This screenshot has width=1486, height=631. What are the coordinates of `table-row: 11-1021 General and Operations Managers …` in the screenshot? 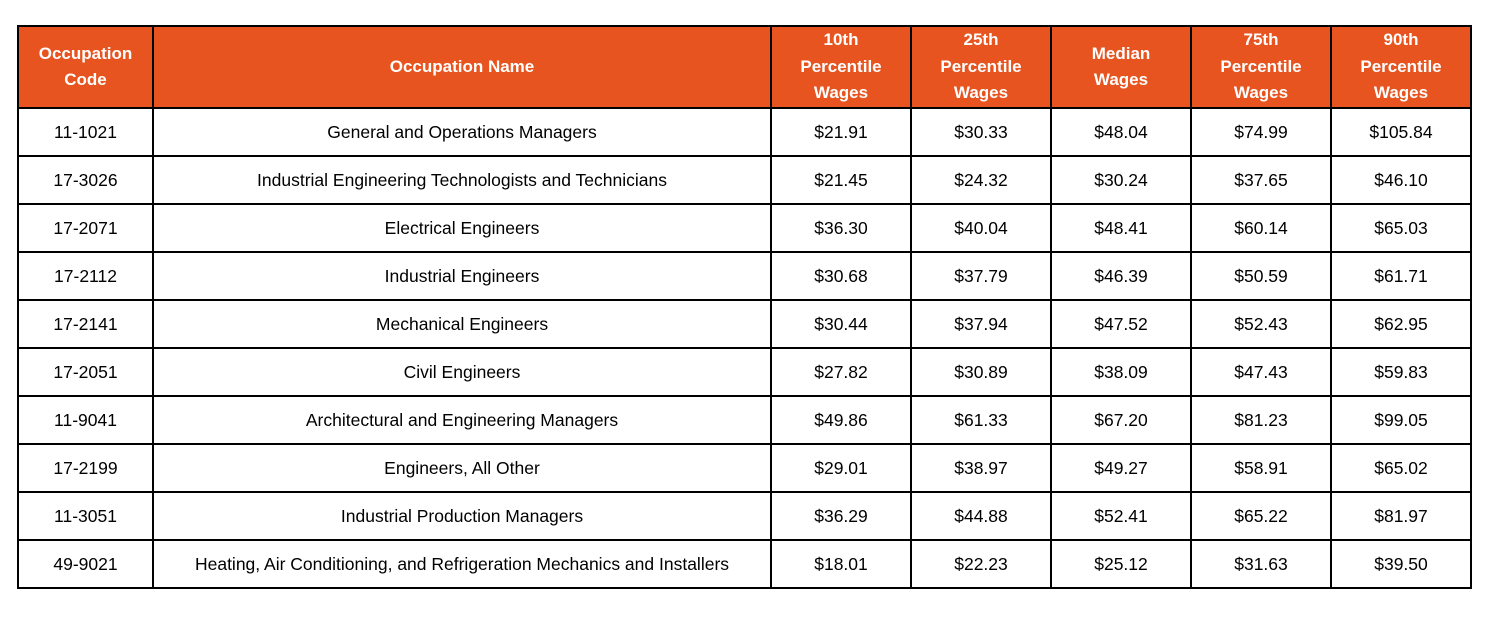 It's located at (744, 132).